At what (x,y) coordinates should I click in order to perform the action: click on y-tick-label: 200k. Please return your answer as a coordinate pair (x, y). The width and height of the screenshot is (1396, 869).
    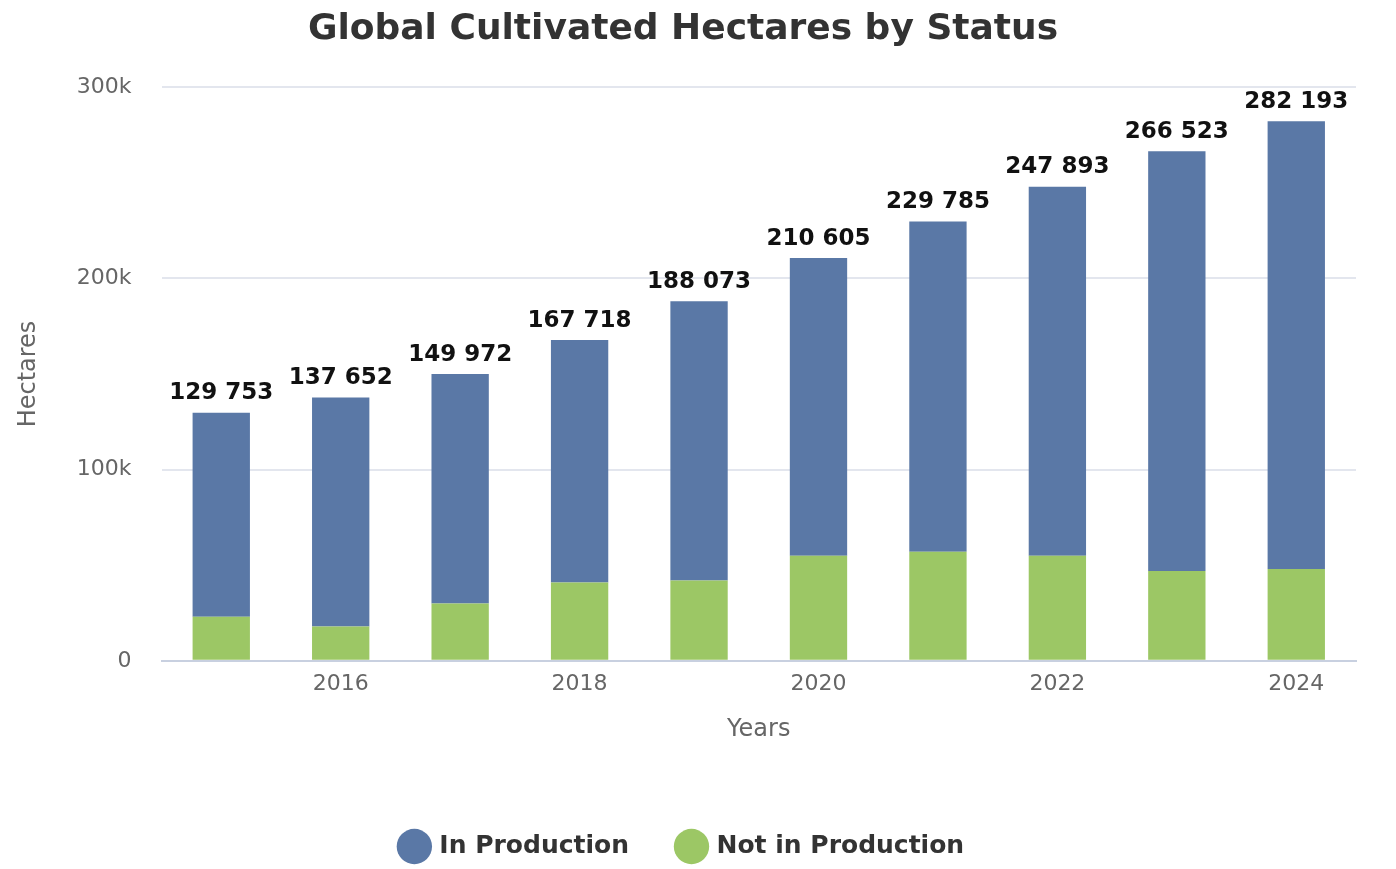
    Looking at the image, I should click on (104, 277).